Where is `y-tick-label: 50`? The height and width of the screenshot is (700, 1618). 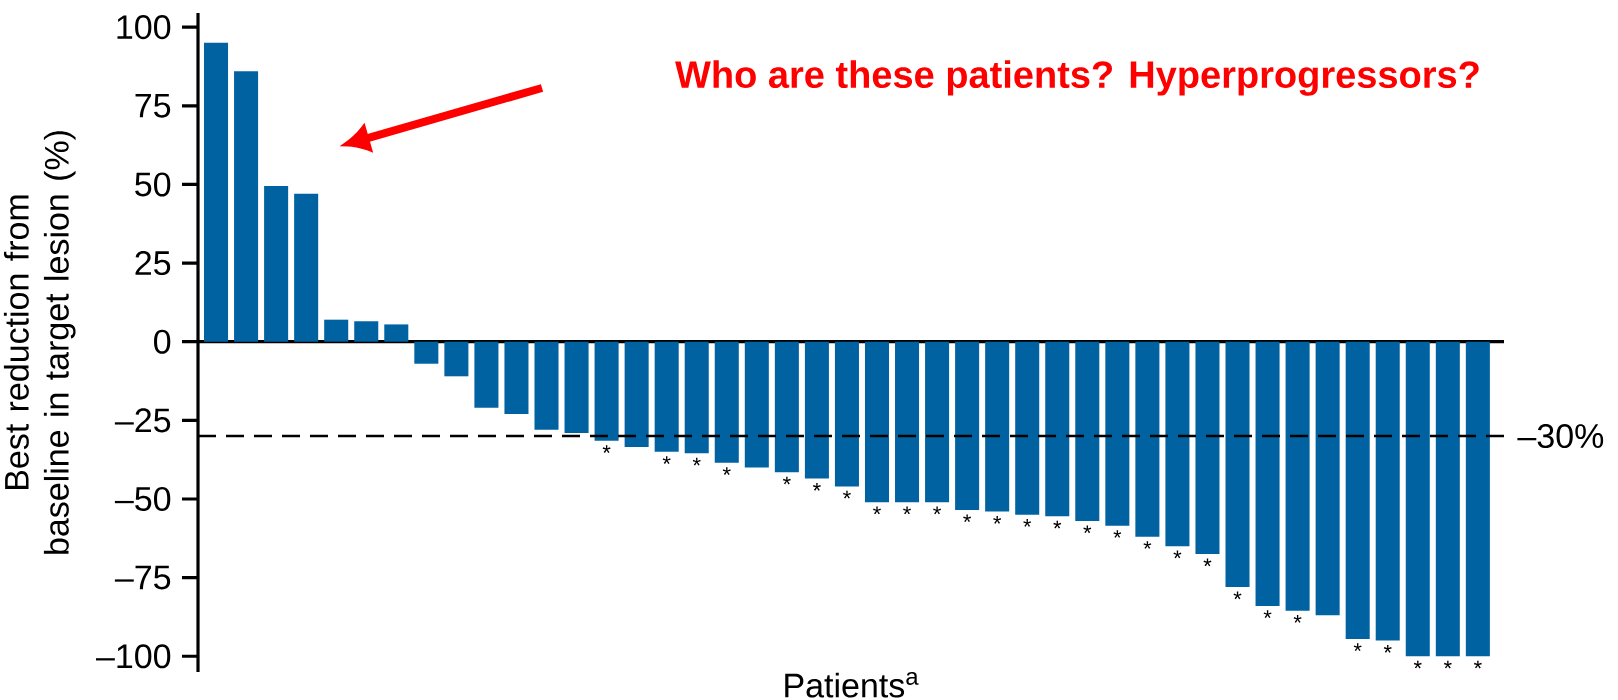 y-tick-label: 50 is located at coordinates (153, 184).